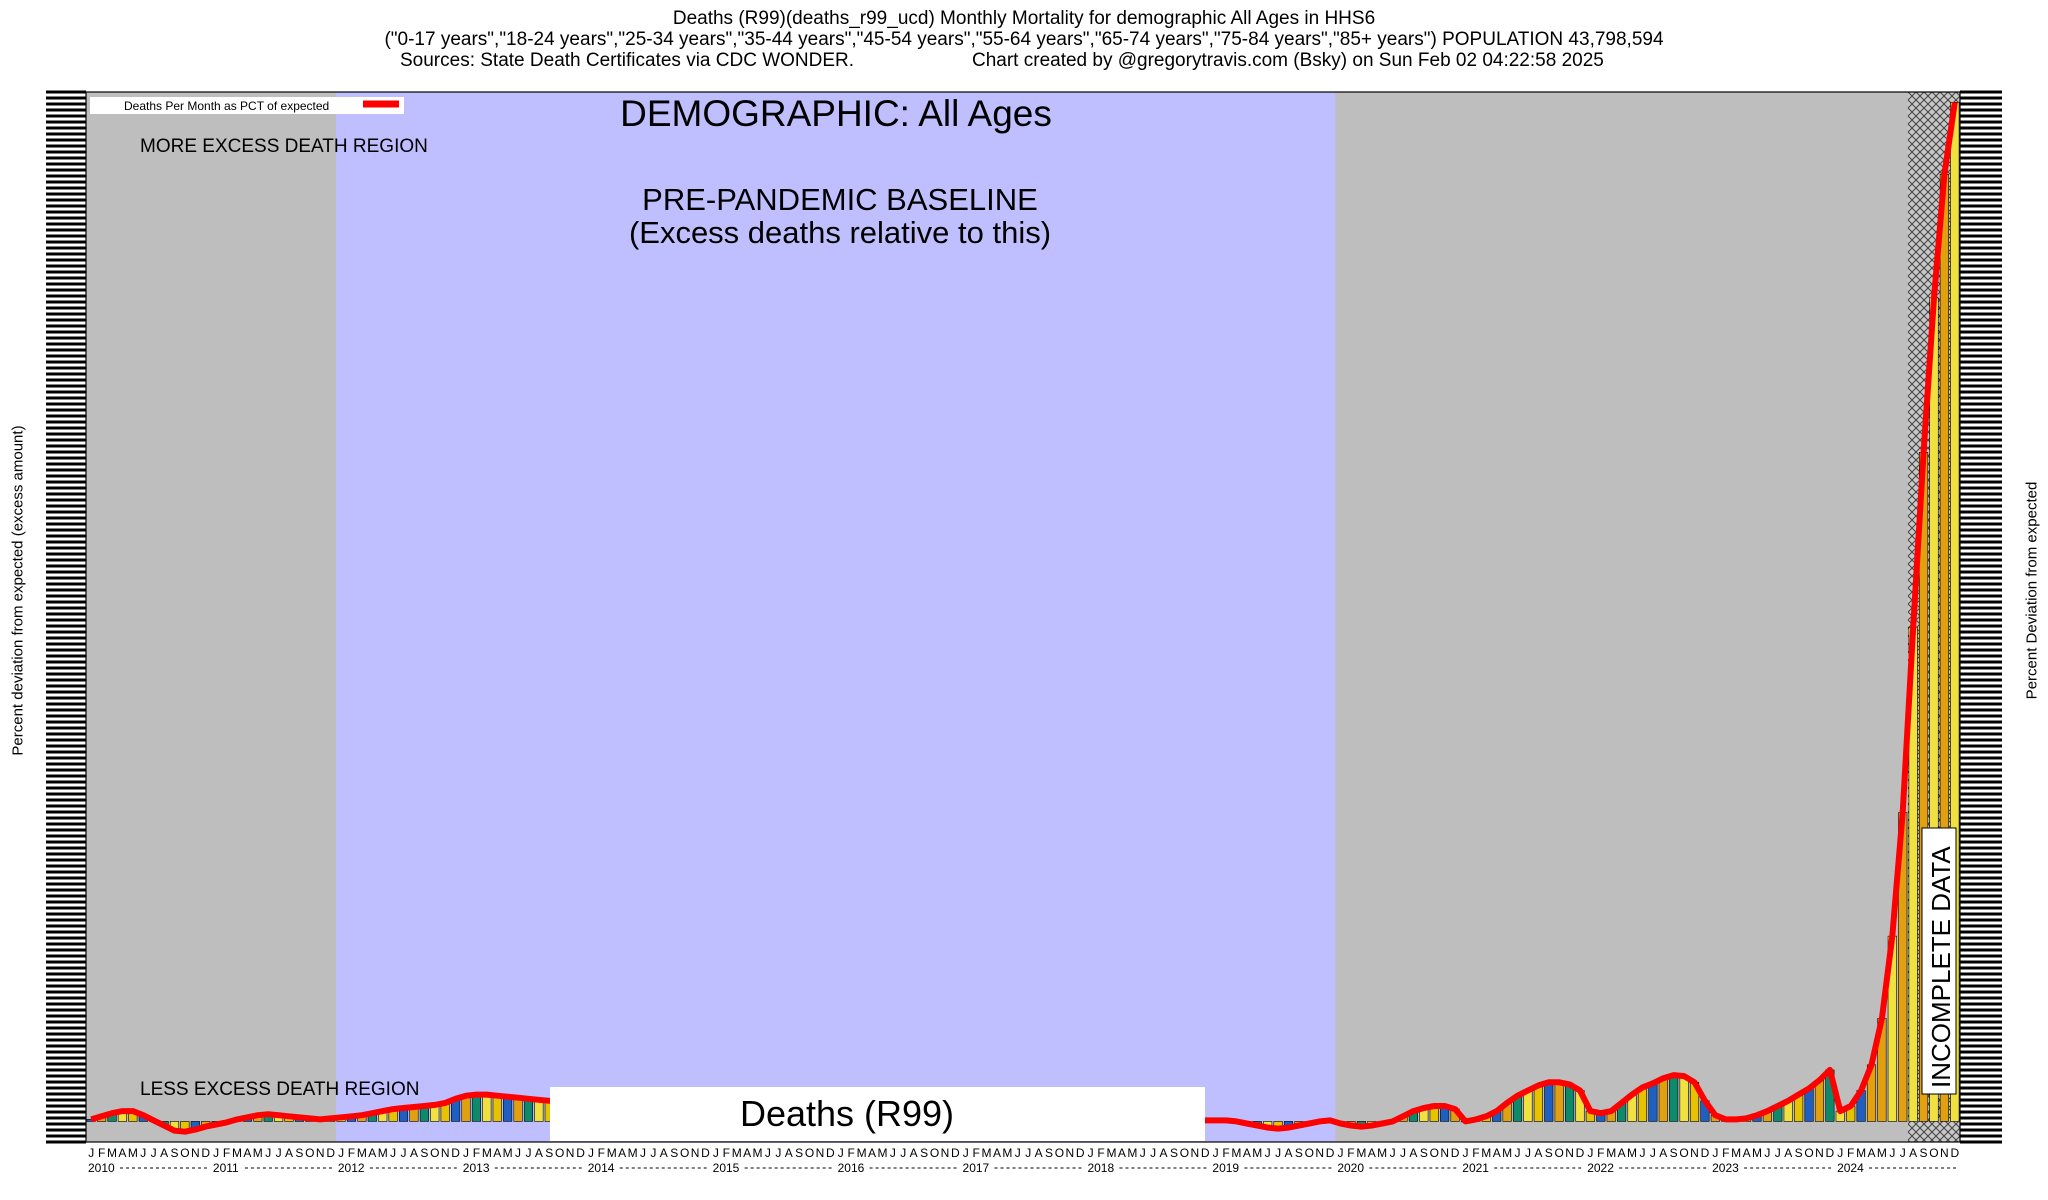 This screenshot has width=2048, height=1200. What do you see at coordinates (1475, 1168) in the screenshot?
I see `year-tick-label: 2021` at bounding box center [1475, 1168].